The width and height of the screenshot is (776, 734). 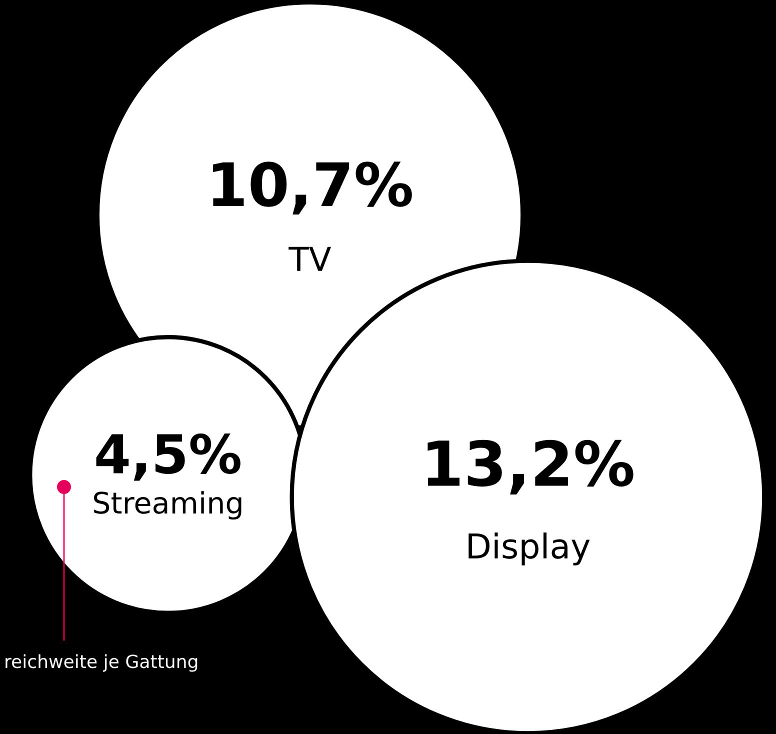 What do you see at coordinates (168, 457) in the screenshot?
I see `data-label: 4,5%` at bounding box center [168, 457].